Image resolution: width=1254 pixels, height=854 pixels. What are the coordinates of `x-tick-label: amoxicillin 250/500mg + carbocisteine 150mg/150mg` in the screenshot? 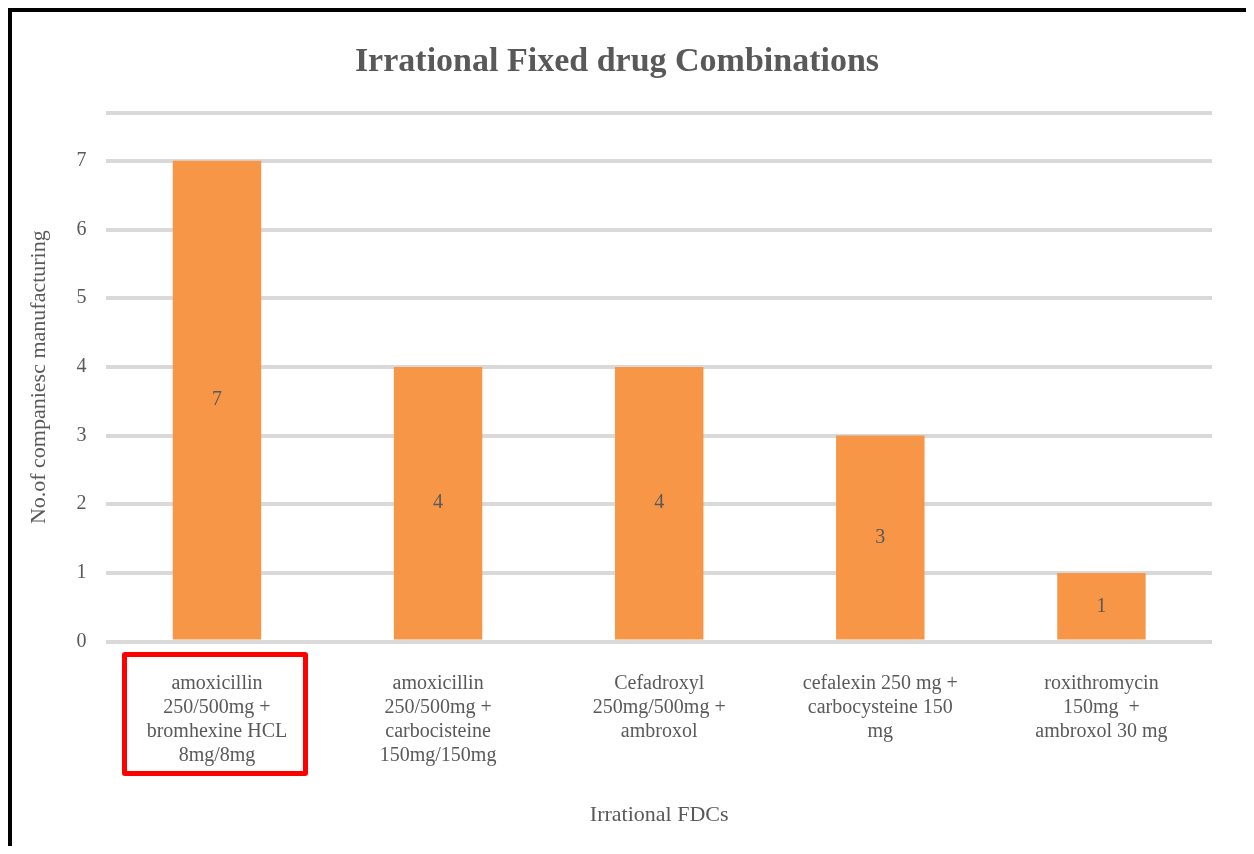 It's located at (438, 718).